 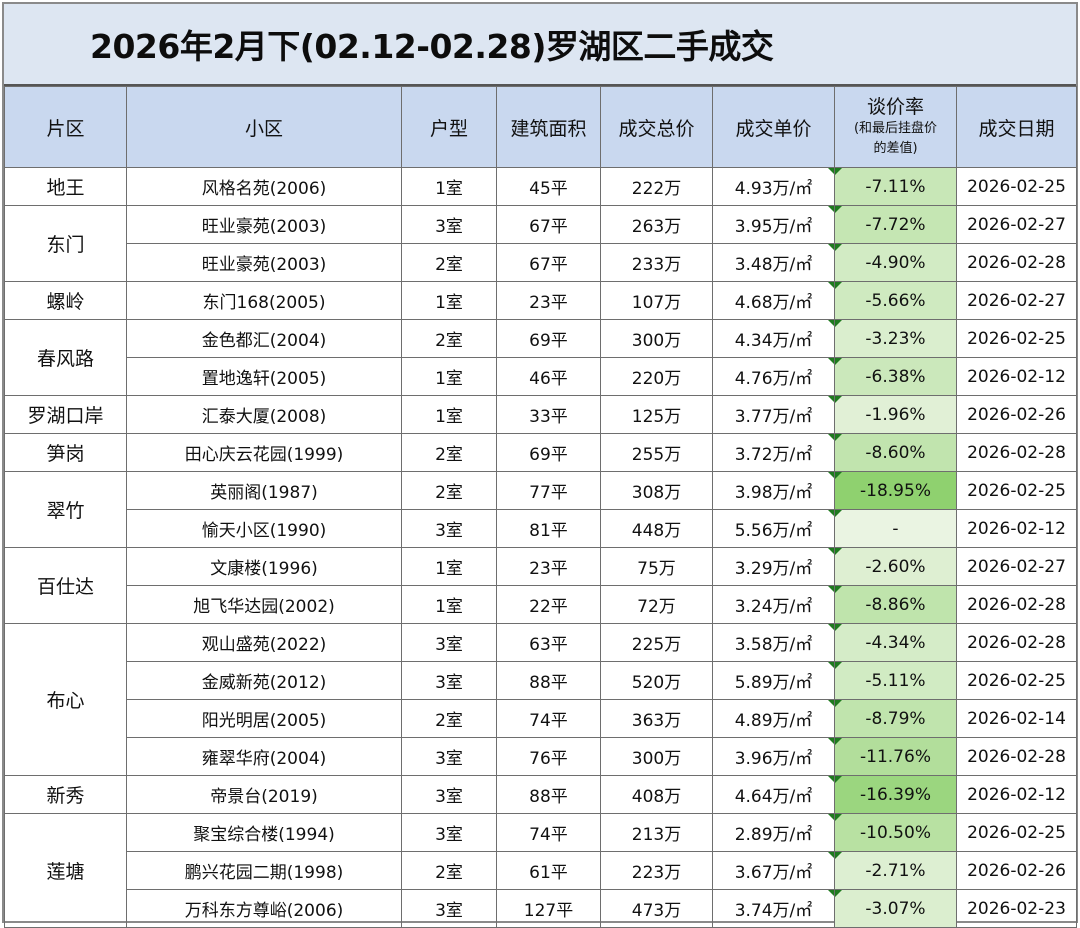 I want to click on unit-price-value: 4.93万/㎡, so click(x=773, y=189).